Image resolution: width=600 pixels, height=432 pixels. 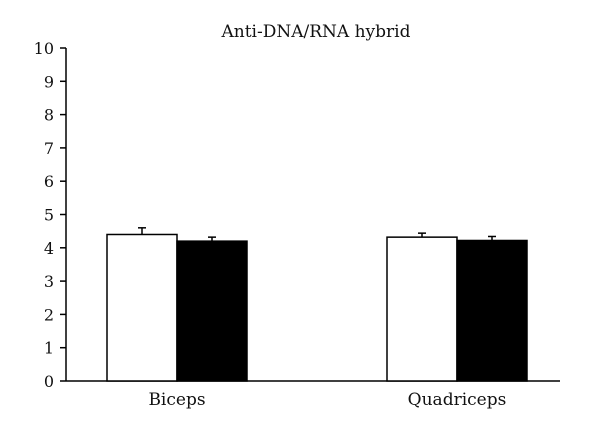 What do you see at coordinates (49, 115) in the screenshot?
I see `y-tick-label: 8` at bounding box center [49, 115].